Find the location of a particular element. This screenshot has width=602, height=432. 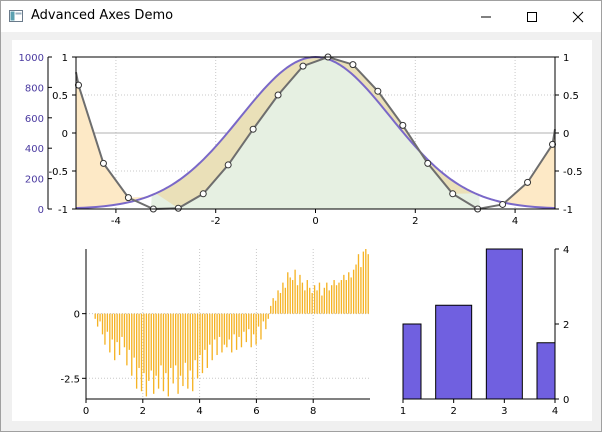

plot1-fill-left is located at coordinates (112, 147).